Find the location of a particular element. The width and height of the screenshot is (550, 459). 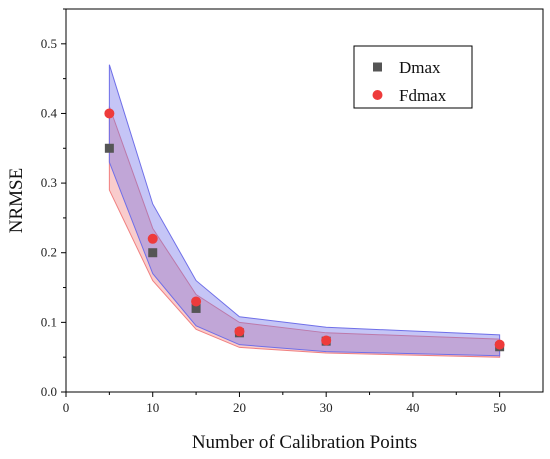

x-tick-label: 0 is located at coordinates (66, 407).